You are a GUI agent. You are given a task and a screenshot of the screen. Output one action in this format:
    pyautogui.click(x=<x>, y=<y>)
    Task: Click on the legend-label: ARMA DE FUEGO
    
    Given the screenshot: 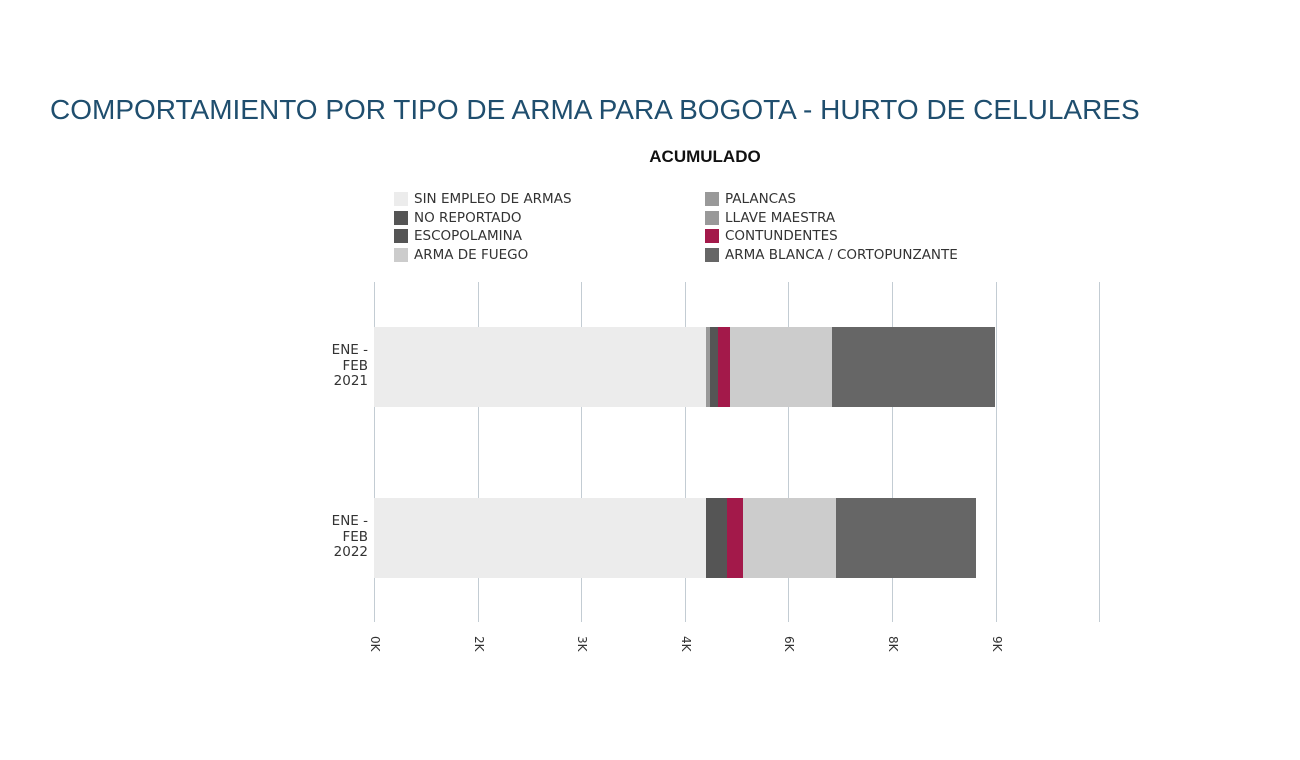 What is the action you would take?
    pyautogui.click(x=471, y=254)
    